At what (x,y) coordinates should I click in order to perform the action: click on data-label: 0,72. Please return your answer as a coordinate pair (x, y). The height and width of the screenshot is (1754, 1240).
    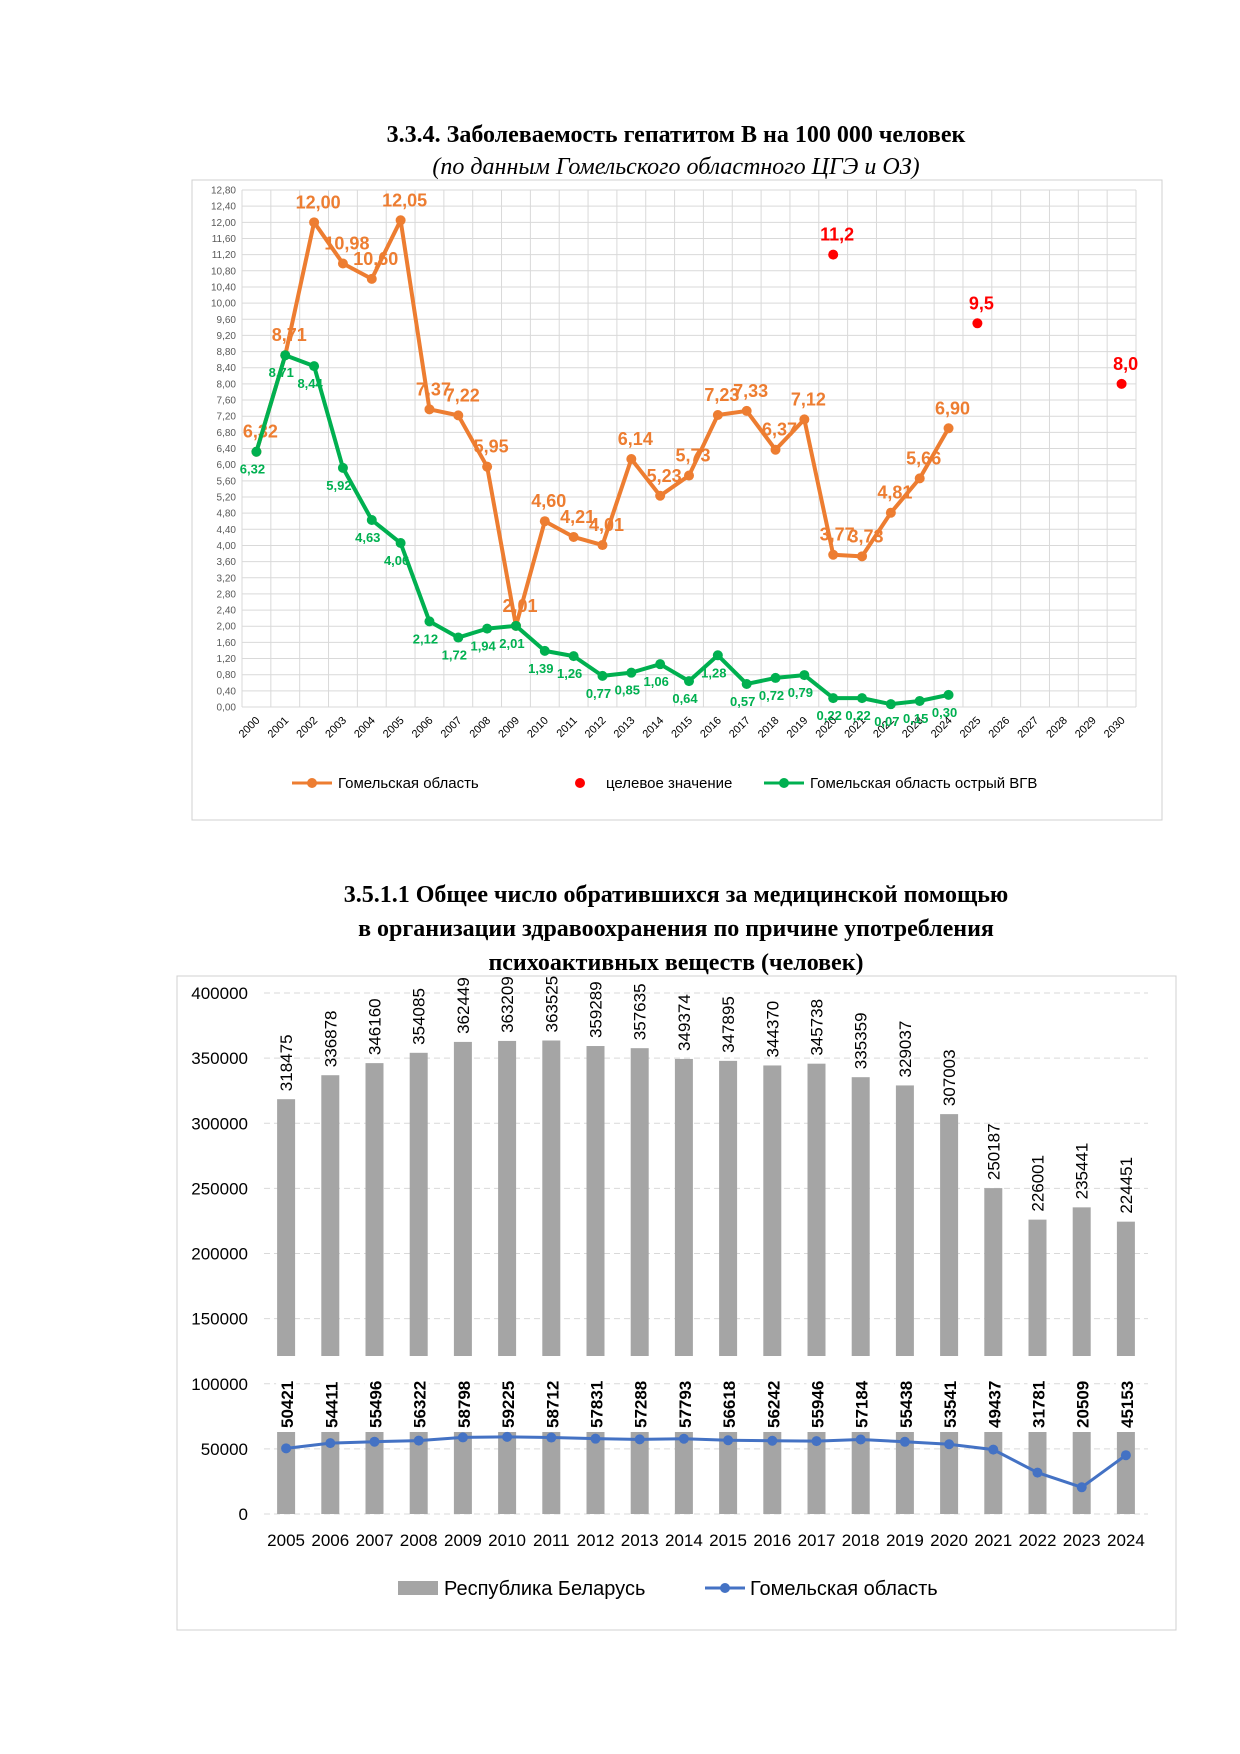
    Looking at the image, I should click on (771, 695).